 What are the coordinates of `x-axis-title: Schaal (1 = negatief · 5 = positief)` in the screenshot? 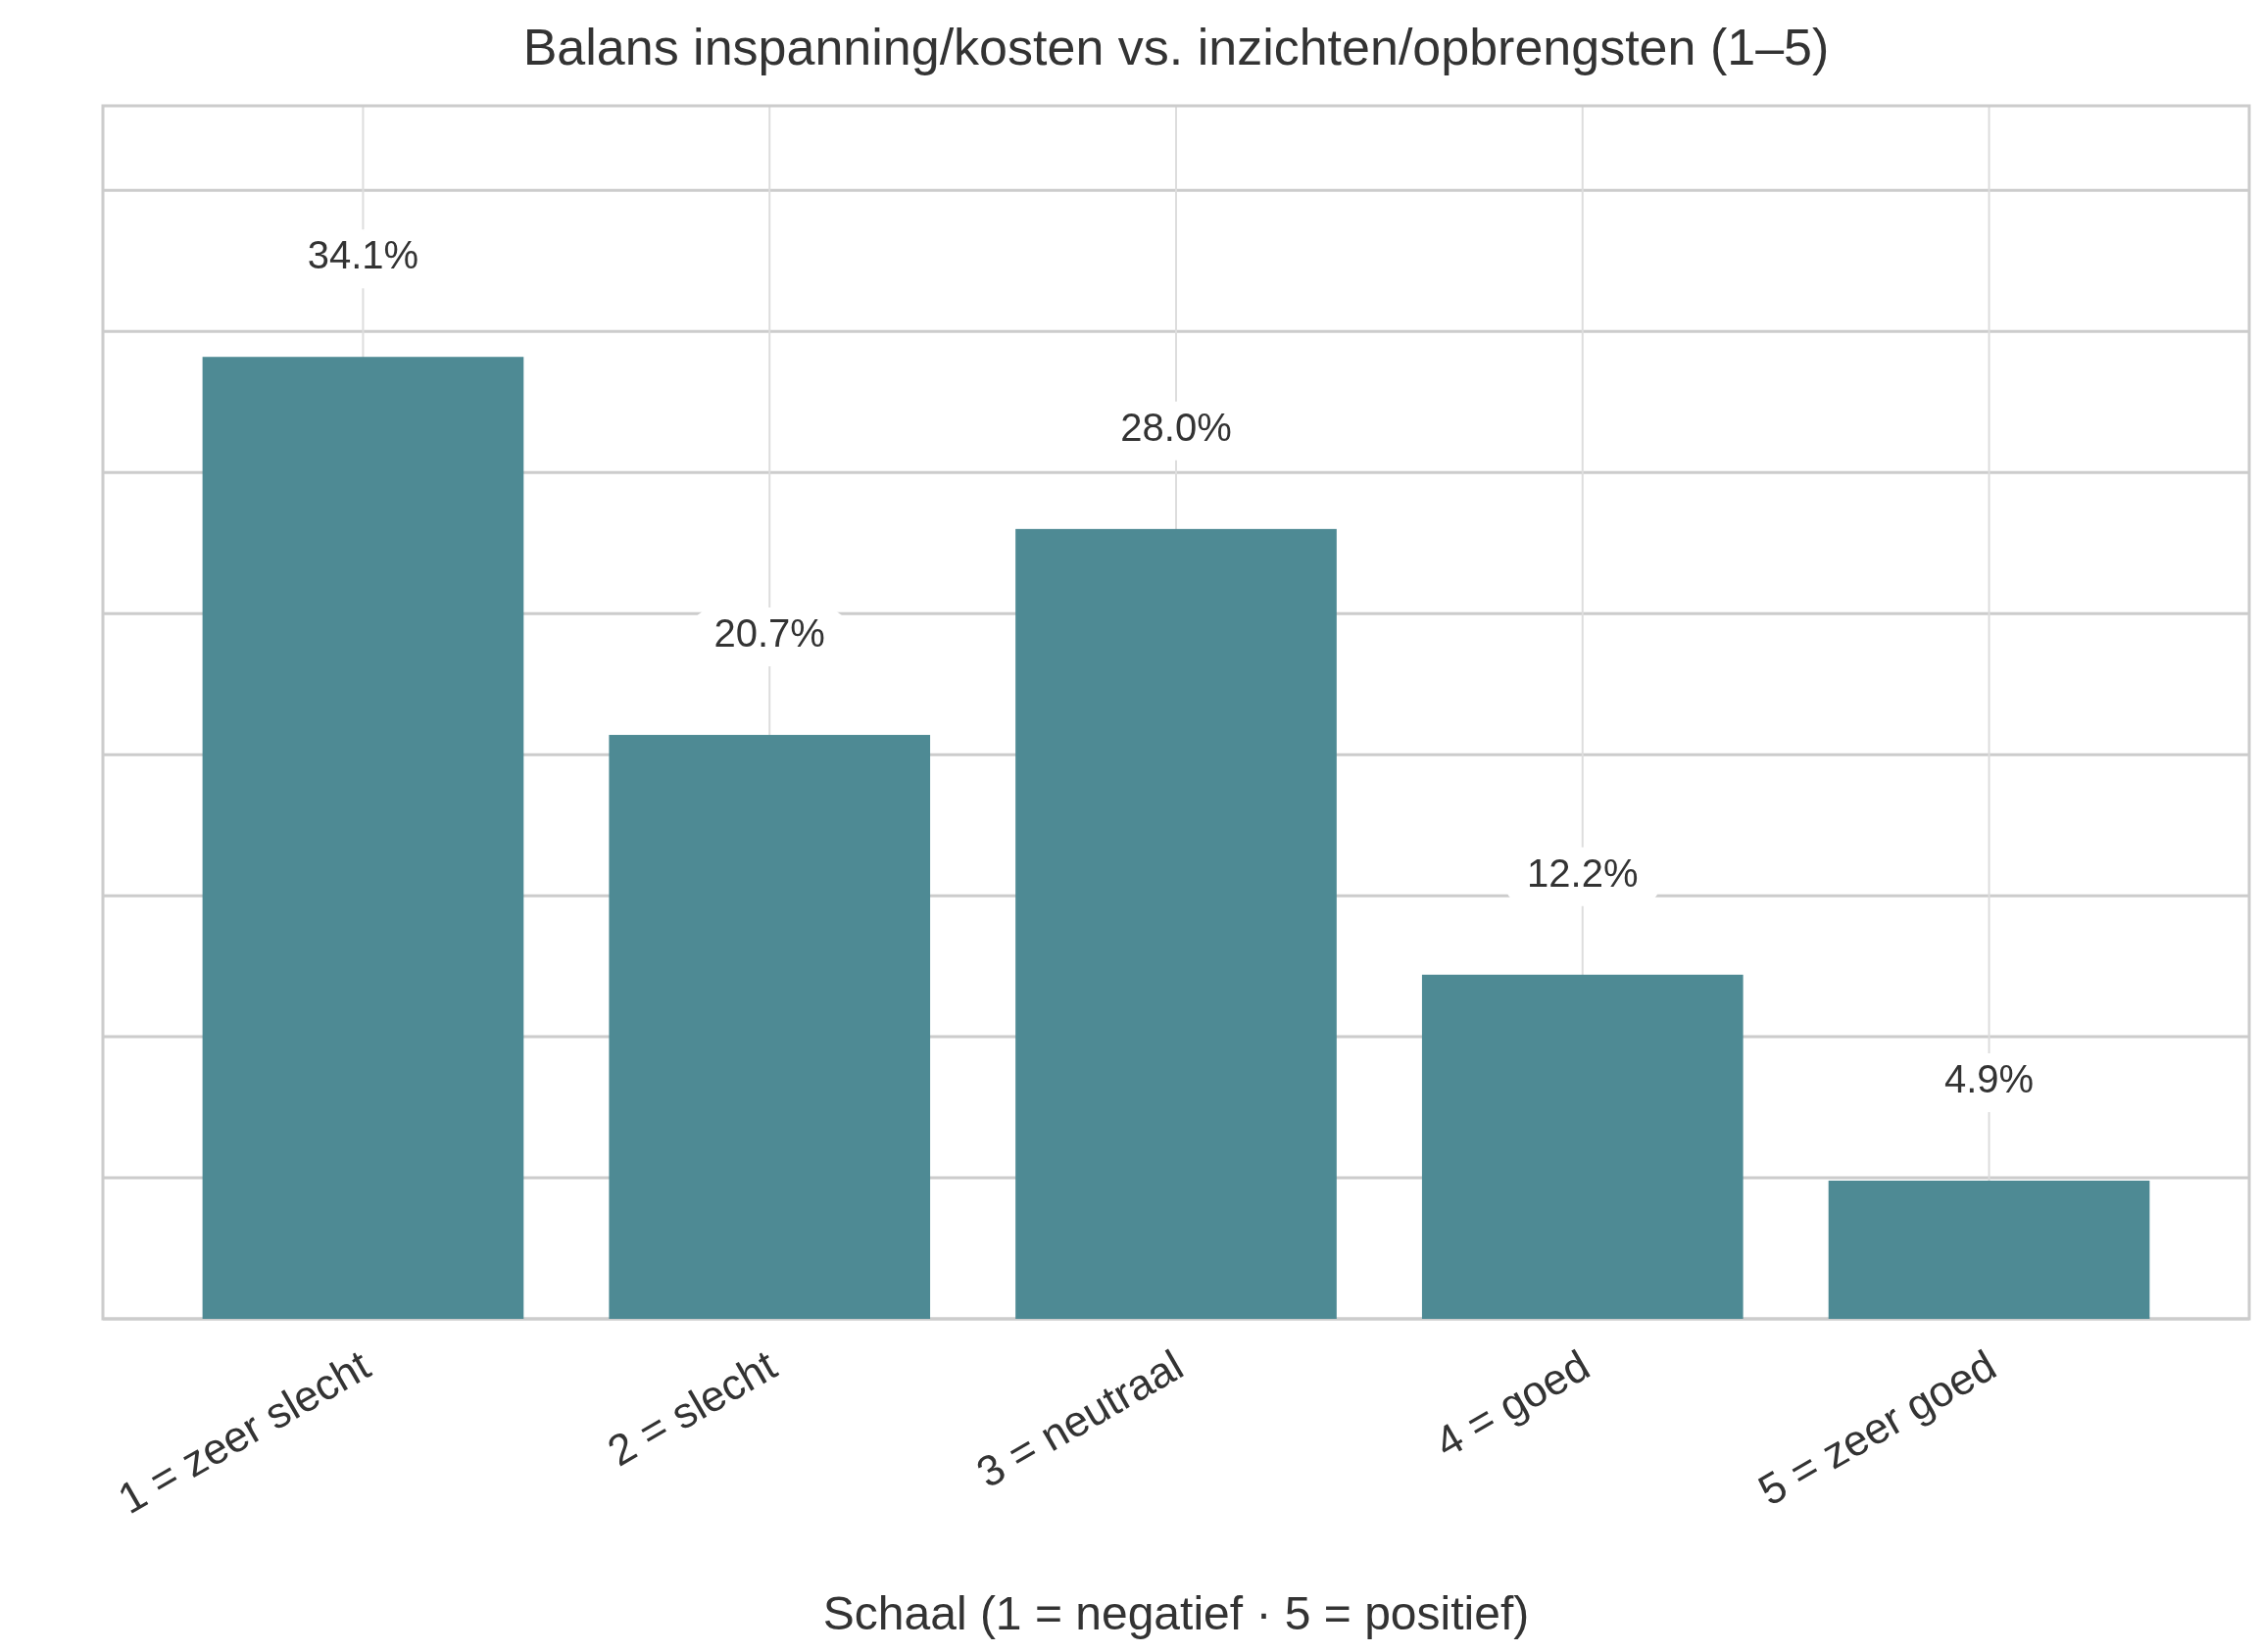 It's located at (1176, 1613).